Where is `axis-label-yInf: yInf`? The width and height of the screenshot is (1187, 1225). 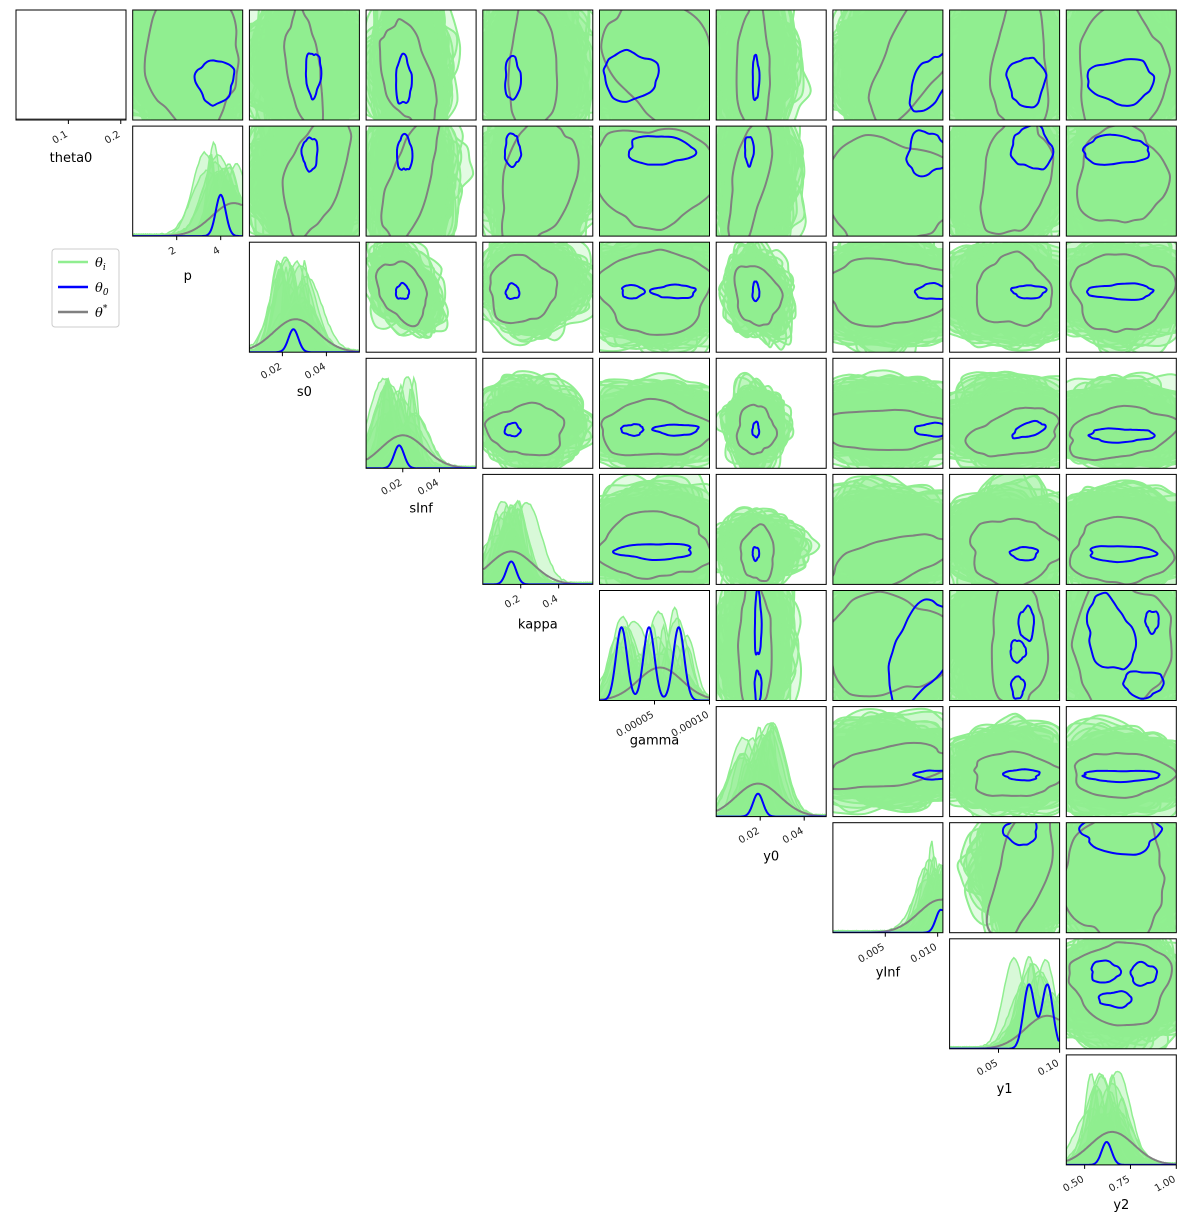 axis-label-yInf: yInf is located at coordinates (888, 973).